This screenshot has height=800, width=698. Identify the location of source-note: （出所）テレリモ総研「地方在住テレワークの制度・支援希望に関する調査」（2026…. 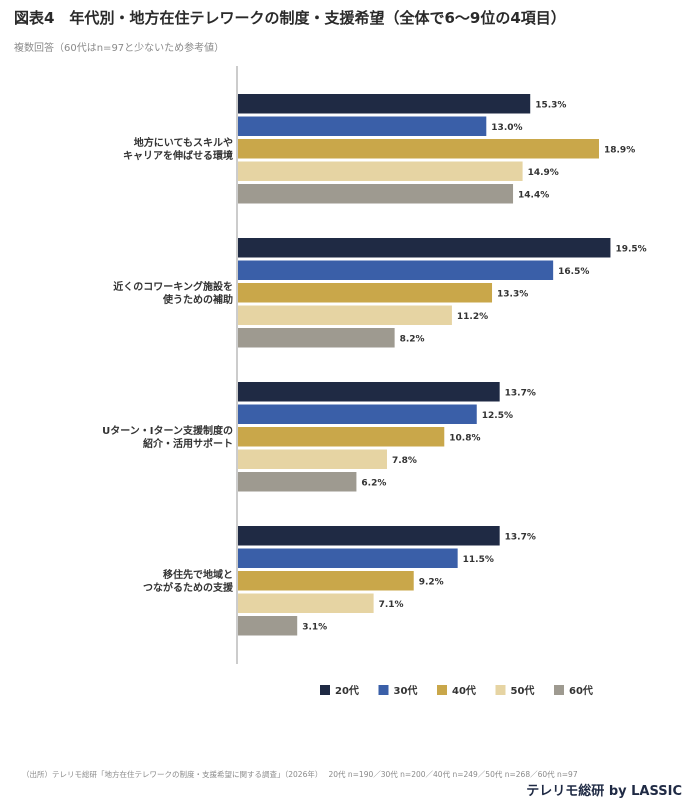
(300, 774).